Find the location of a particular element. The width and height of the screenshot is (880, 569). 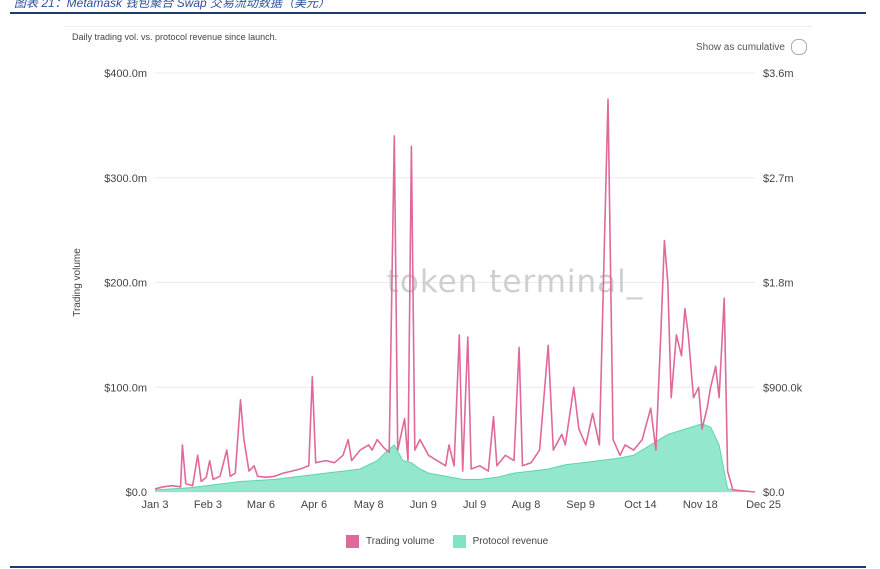

legend-label-trading-volume: Trading volume is located at coordinates (400, 541).